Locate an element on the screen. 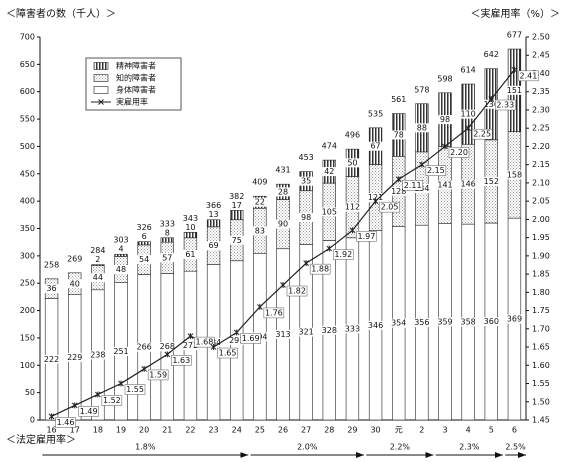 Image resolution: width=567 pixels, height=462 pixels. bar-label: 354 is located at coordinates (398, 323).